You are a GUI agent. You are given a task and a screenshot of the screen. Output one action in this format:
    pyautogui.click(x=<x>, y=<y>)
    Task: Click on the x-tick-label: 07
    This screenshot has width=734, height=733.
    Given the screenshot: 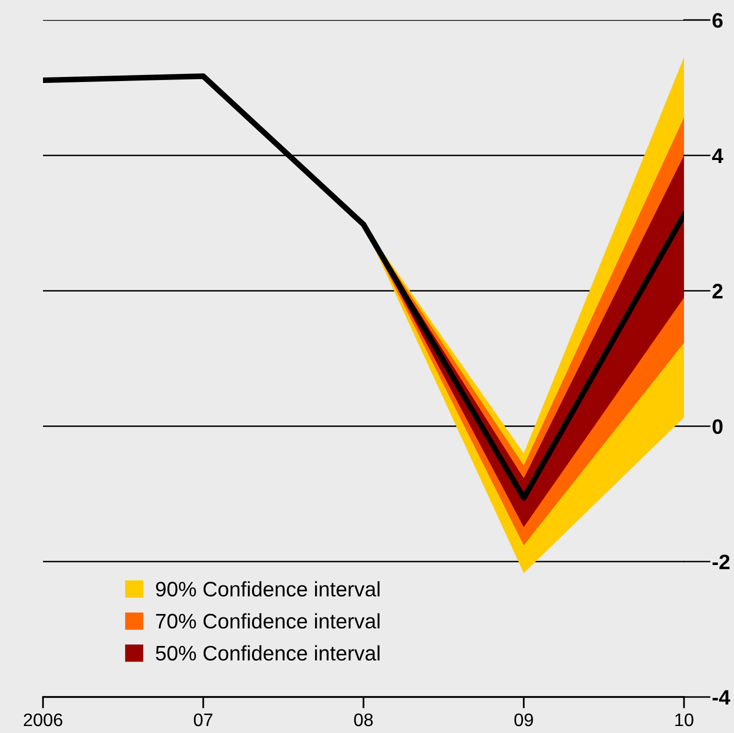 What is the action you would take?
    pyautogui.click(x=203, y=719)
    